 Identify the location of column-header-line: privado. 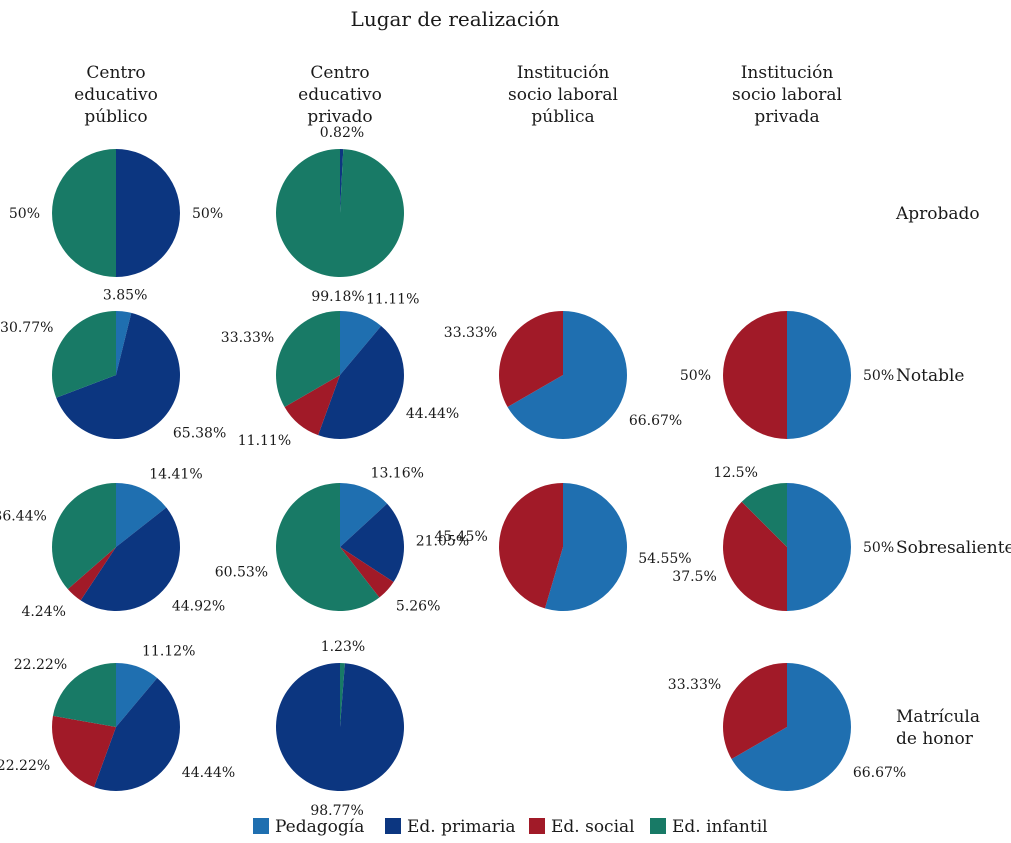
(339, 117).